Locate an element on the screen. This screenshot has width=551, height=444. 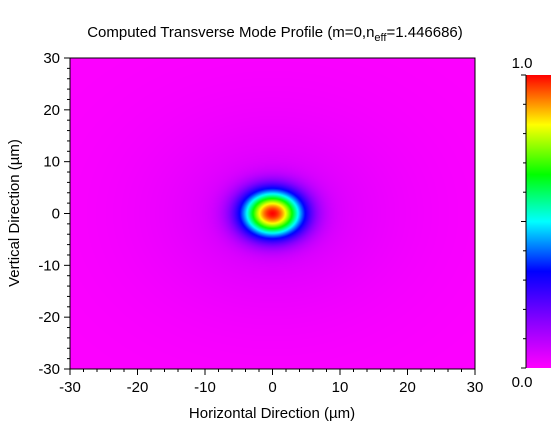
x-tick-label: 0 is located at coordinates (272, 387).